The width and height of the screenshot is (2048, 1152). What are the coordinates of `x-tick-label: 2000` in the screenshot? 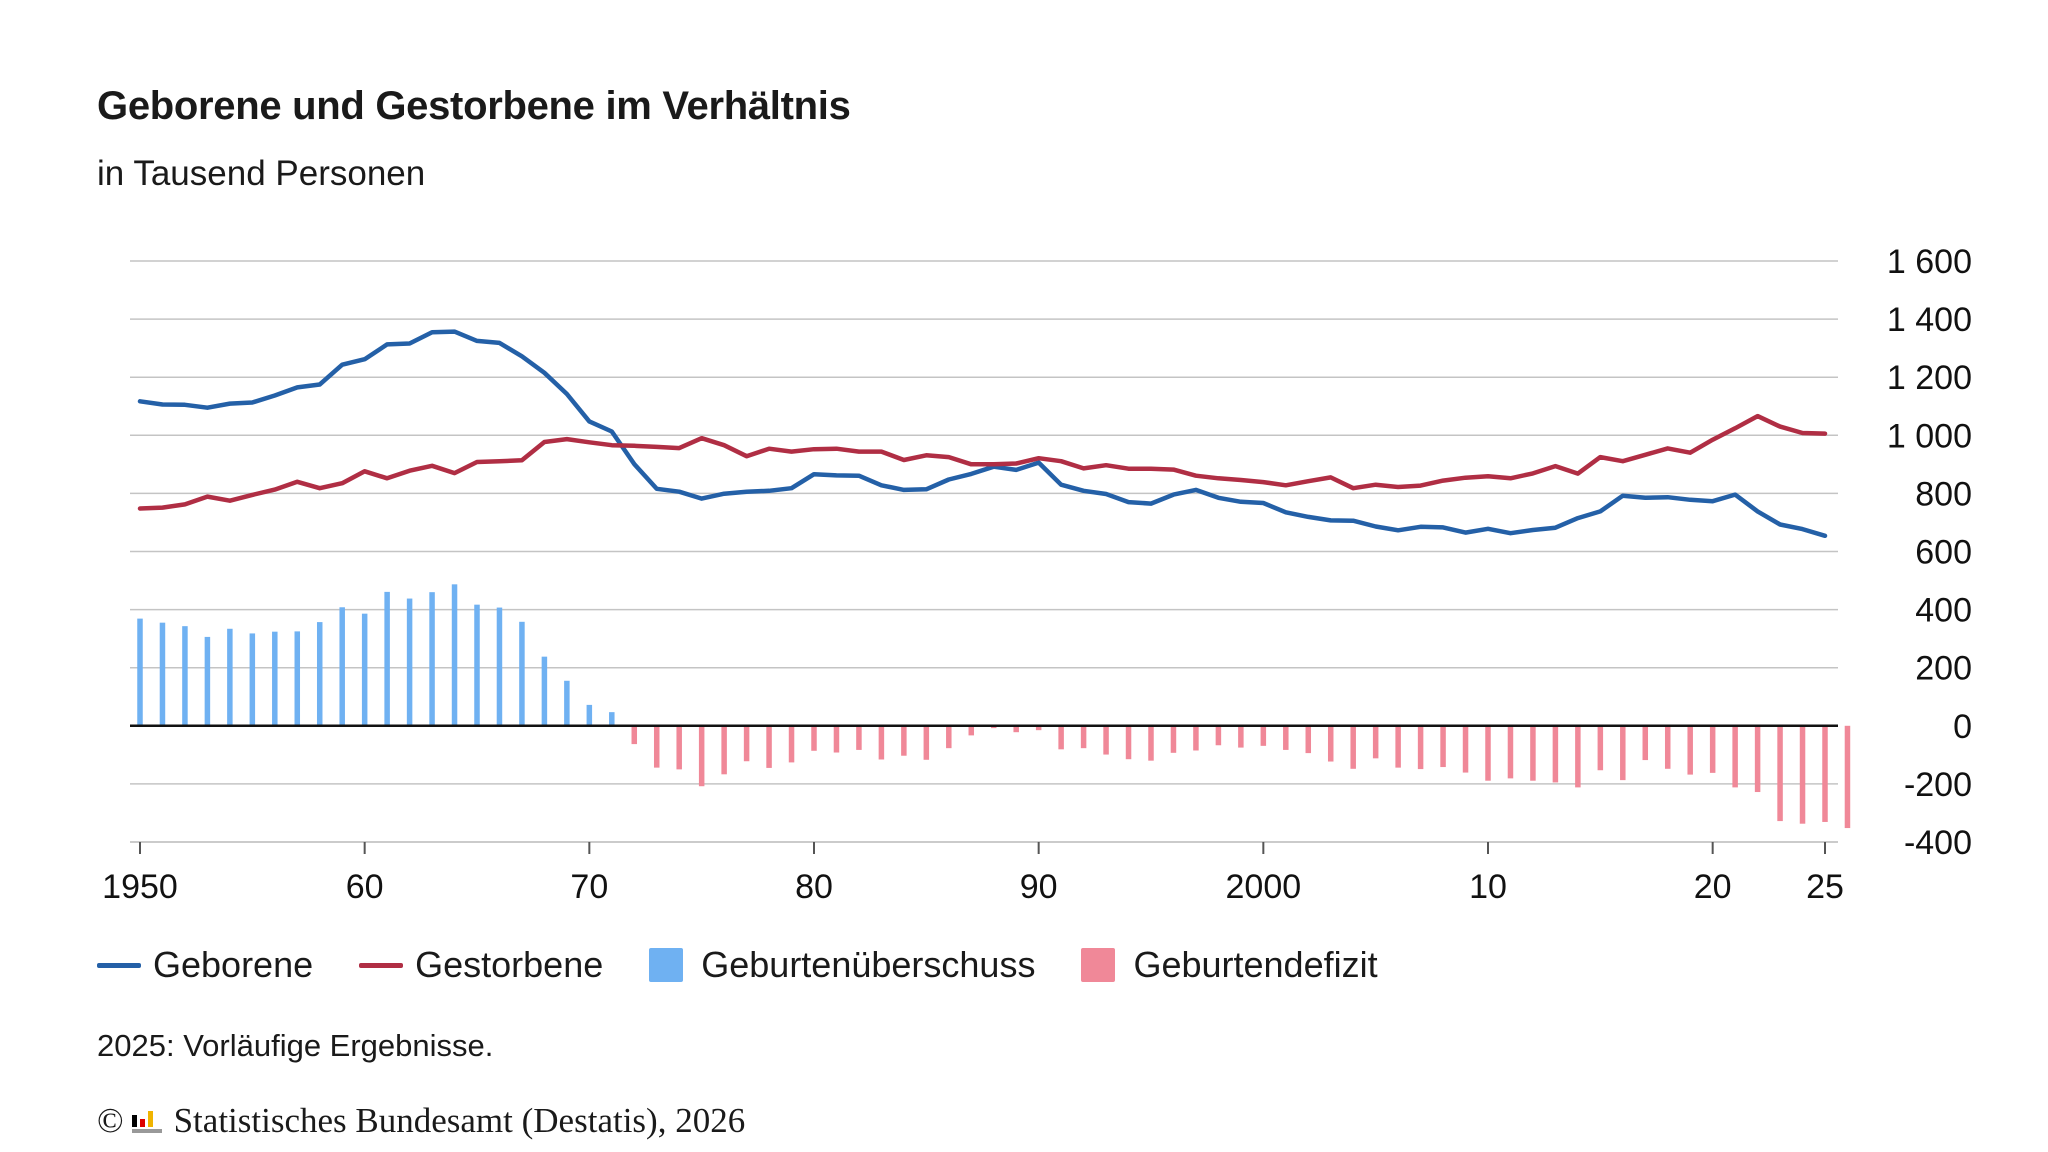 It's located at (1264, 884).